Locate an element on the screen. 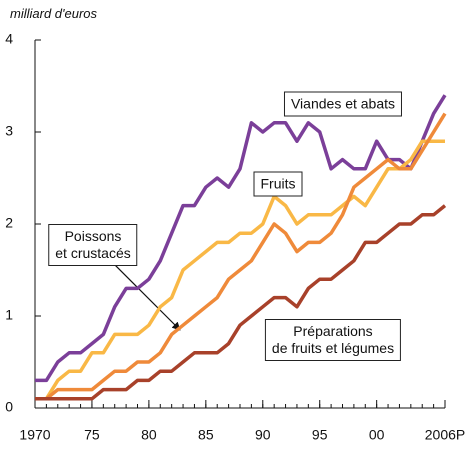 This screenshot has height=453, width=470. x-tick-label: 2006P is located at coordinates (445, 435).